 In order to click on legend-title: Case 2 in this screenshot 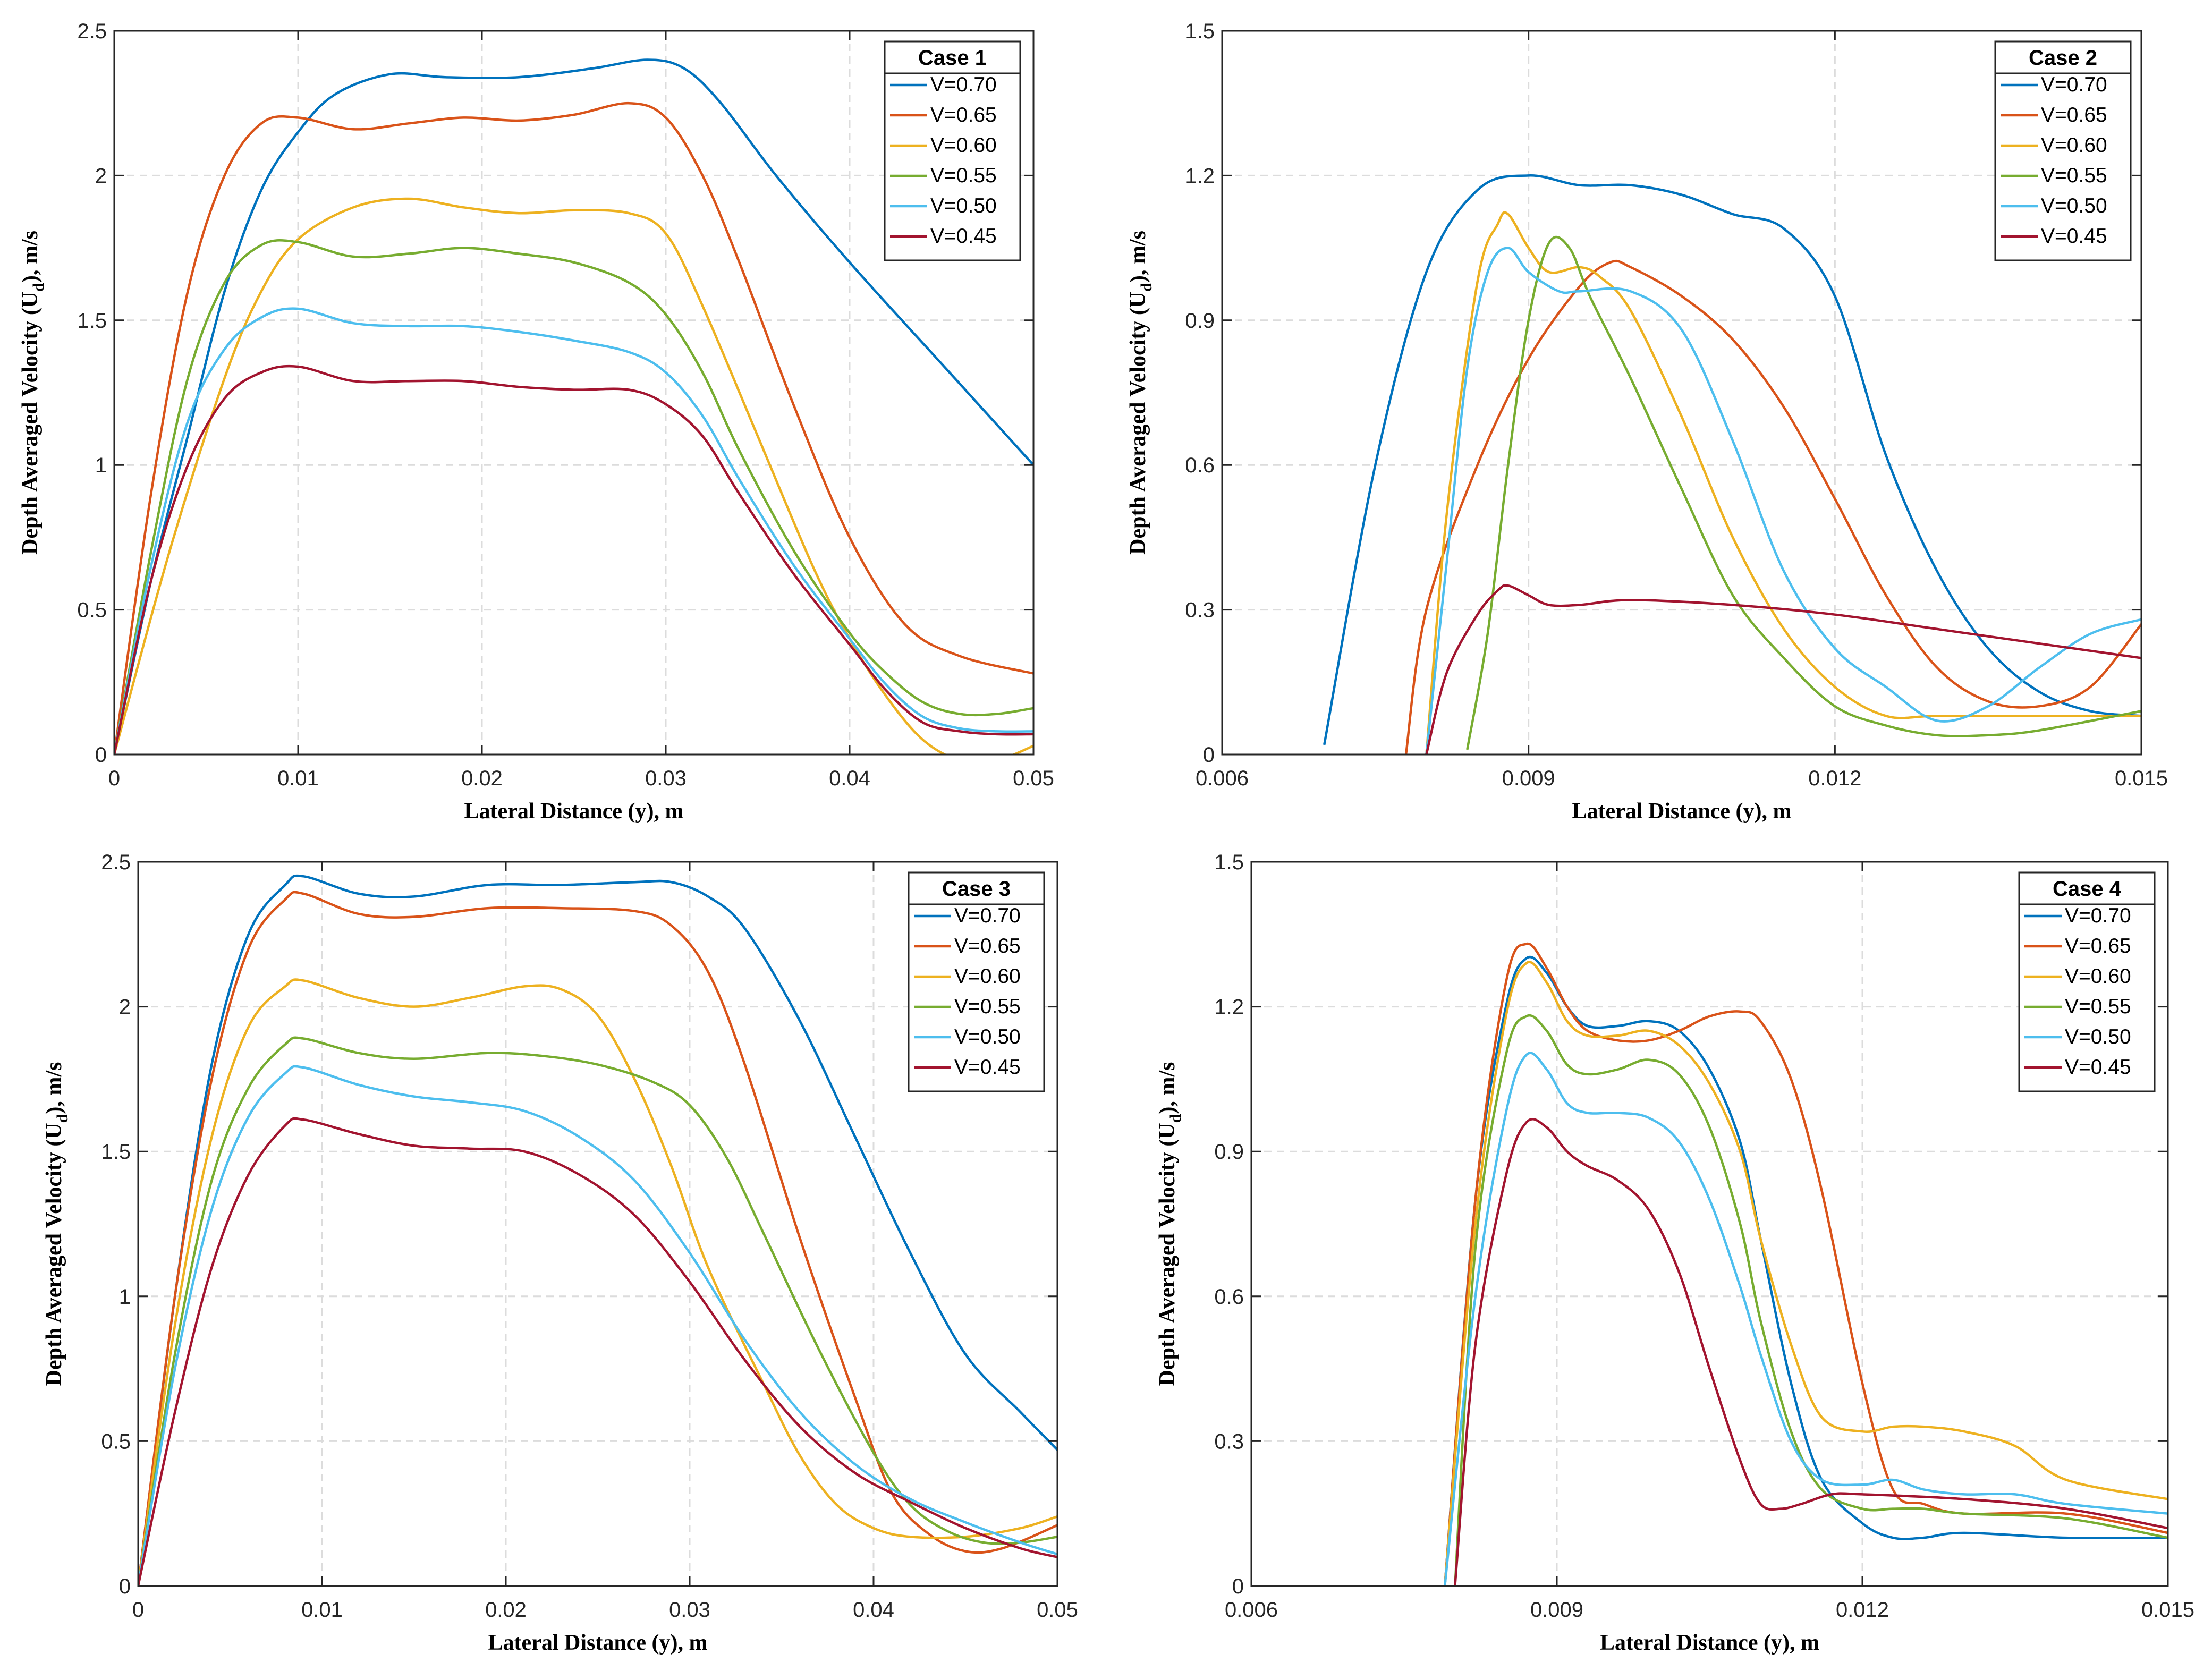, I will do `click(2063, 58)`.